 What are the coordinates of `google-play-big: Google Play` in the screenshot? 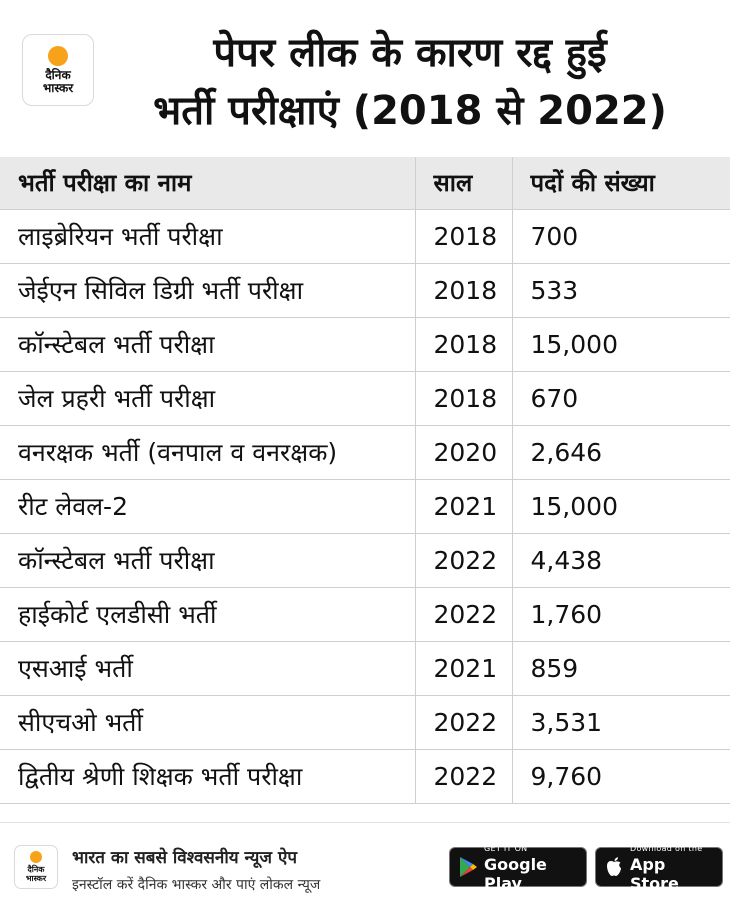 It's located at (515, 873).